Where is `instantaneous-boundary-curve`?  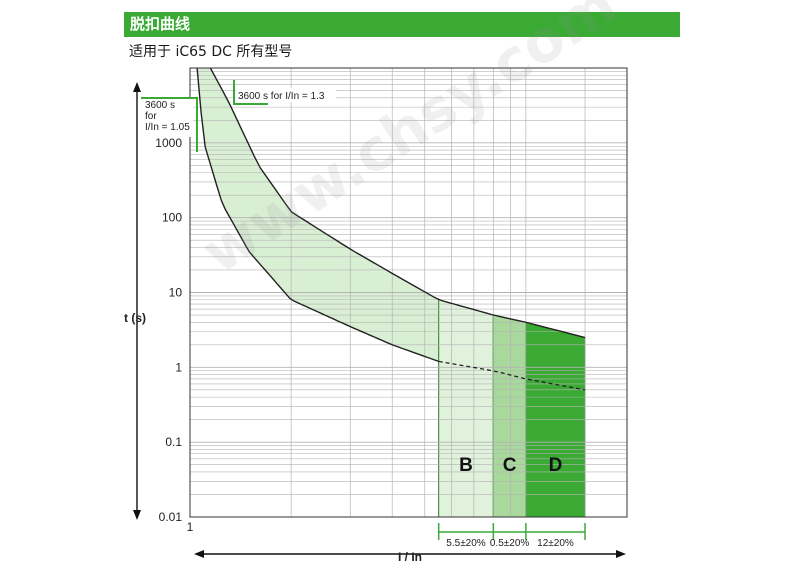 instantaneous-boundary-curve is located at coordinates (512, 375).